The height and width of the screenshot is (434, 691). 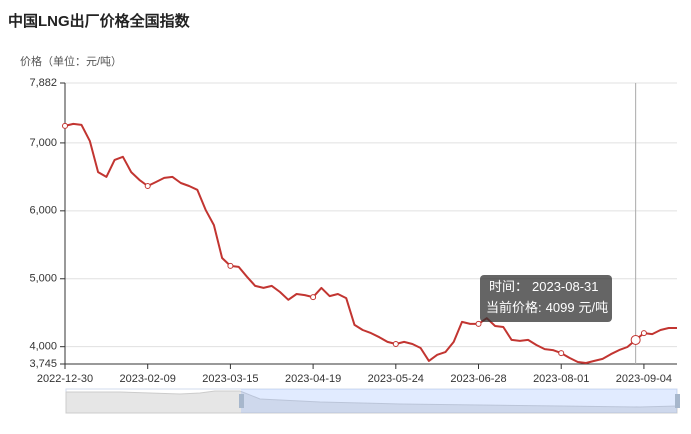 I want to click on y-axis-label: 价格（单位：元/吨）, so click(x=71, y=61).